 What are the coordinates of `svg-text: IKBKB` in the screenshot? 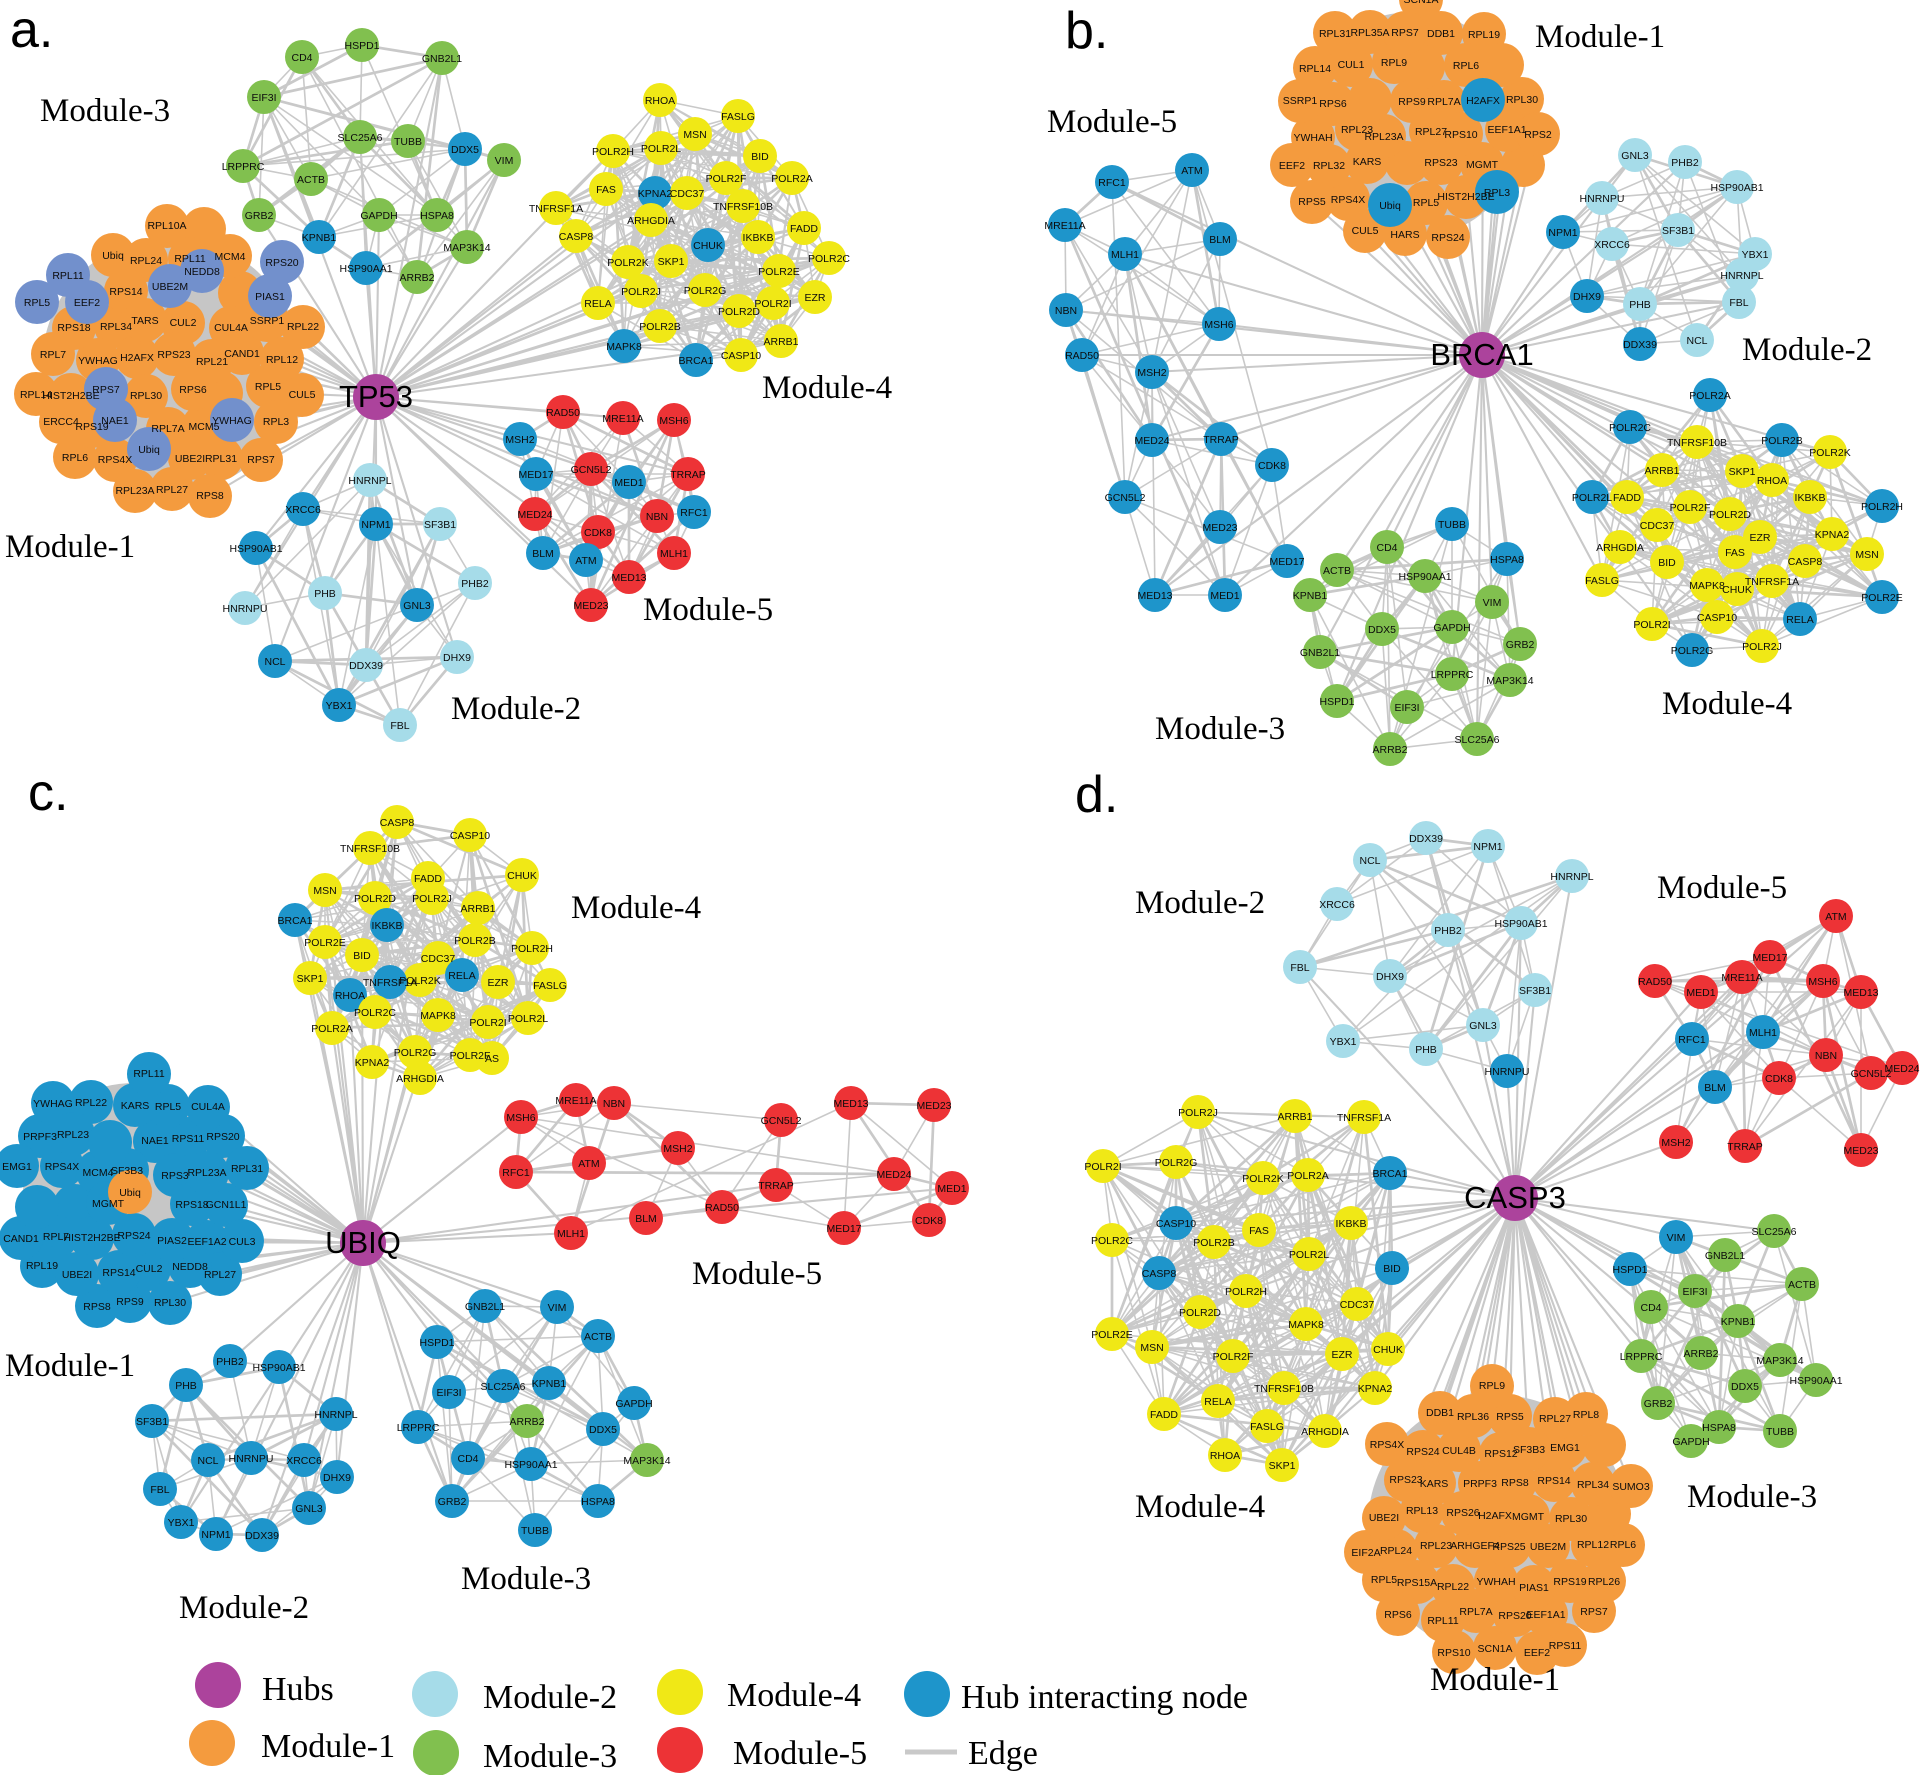 It's located at (387, 926).